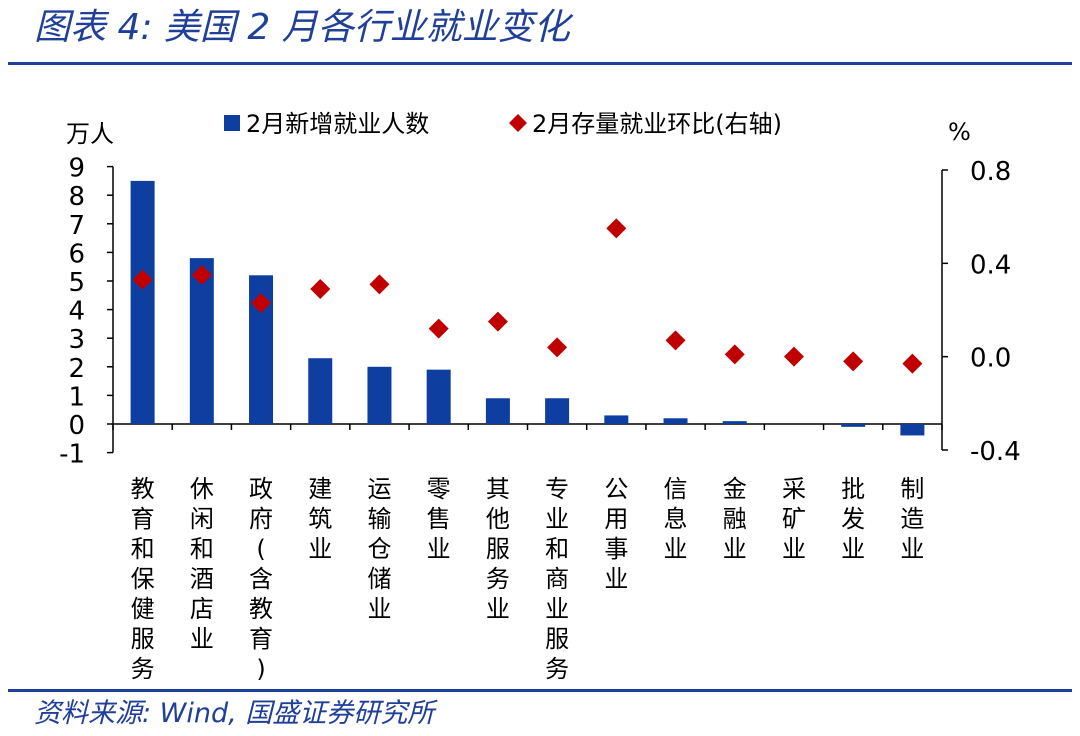 The image size is (1080, 736). What do you see at coordinates (503, 124) in the screenshot?
I see `legend: 2月新增就业人数 2月存量就业环比(右轴)` at bounding box center [503, 124].